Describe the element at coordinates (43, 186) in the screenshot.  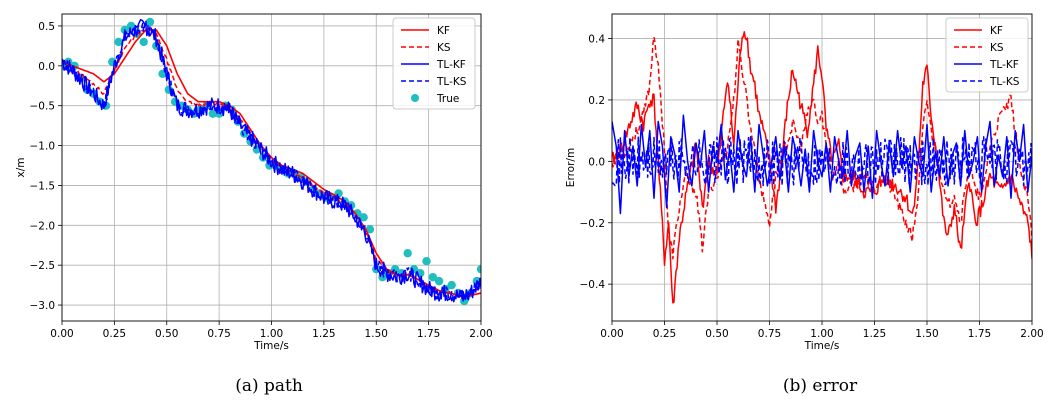
I see `y-tick-label: −1.5` at that location.